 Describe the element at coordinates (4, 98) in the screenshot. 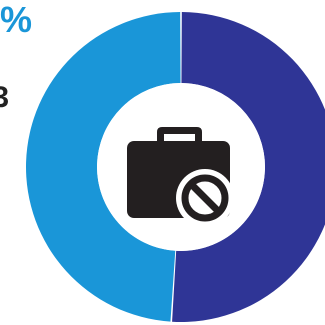

I see `number-label-fragment: 3` at that location.